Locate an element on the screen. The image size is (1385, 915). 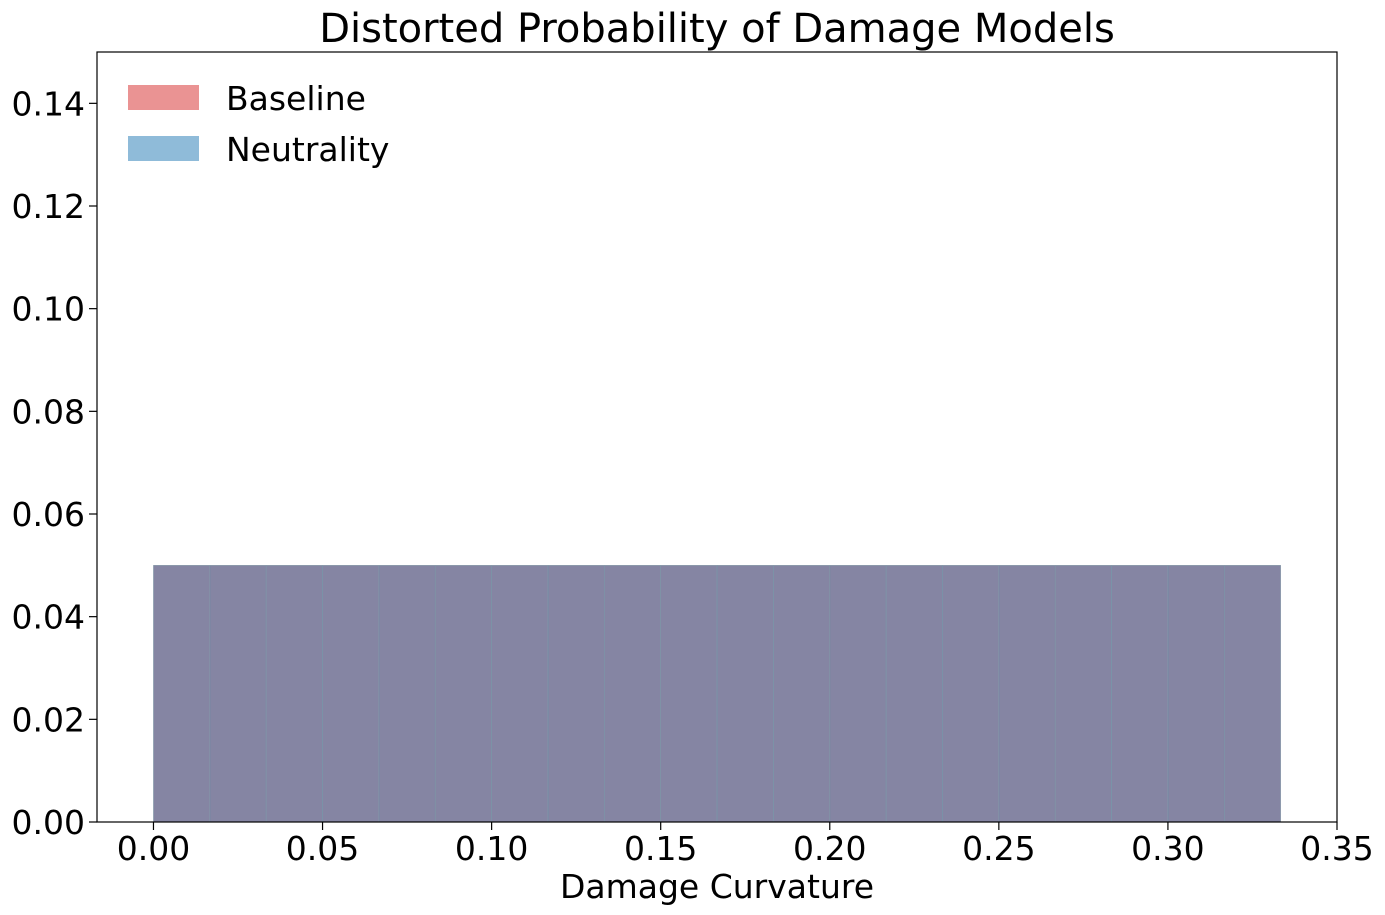
y-tick-label: 0.08 is located at coordinates (48, 411).